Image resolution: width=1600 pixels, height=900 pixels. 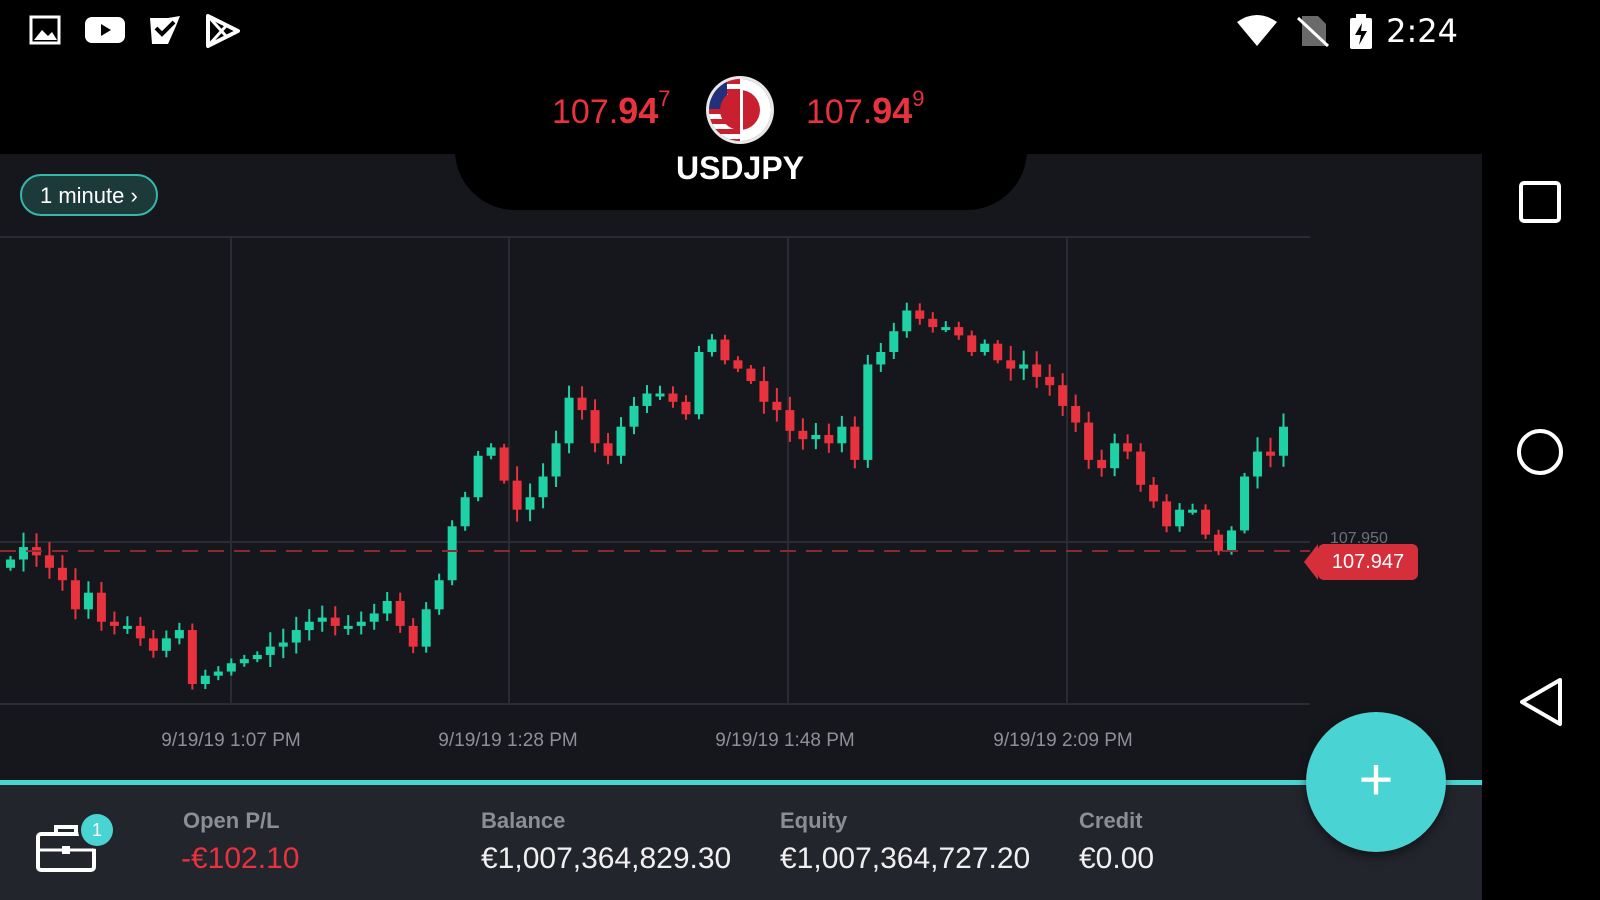 What do you see at coordinates (1111, 820) in the screenshot?
I see `credit-label: Credit` at bounding box center [1111, 820].